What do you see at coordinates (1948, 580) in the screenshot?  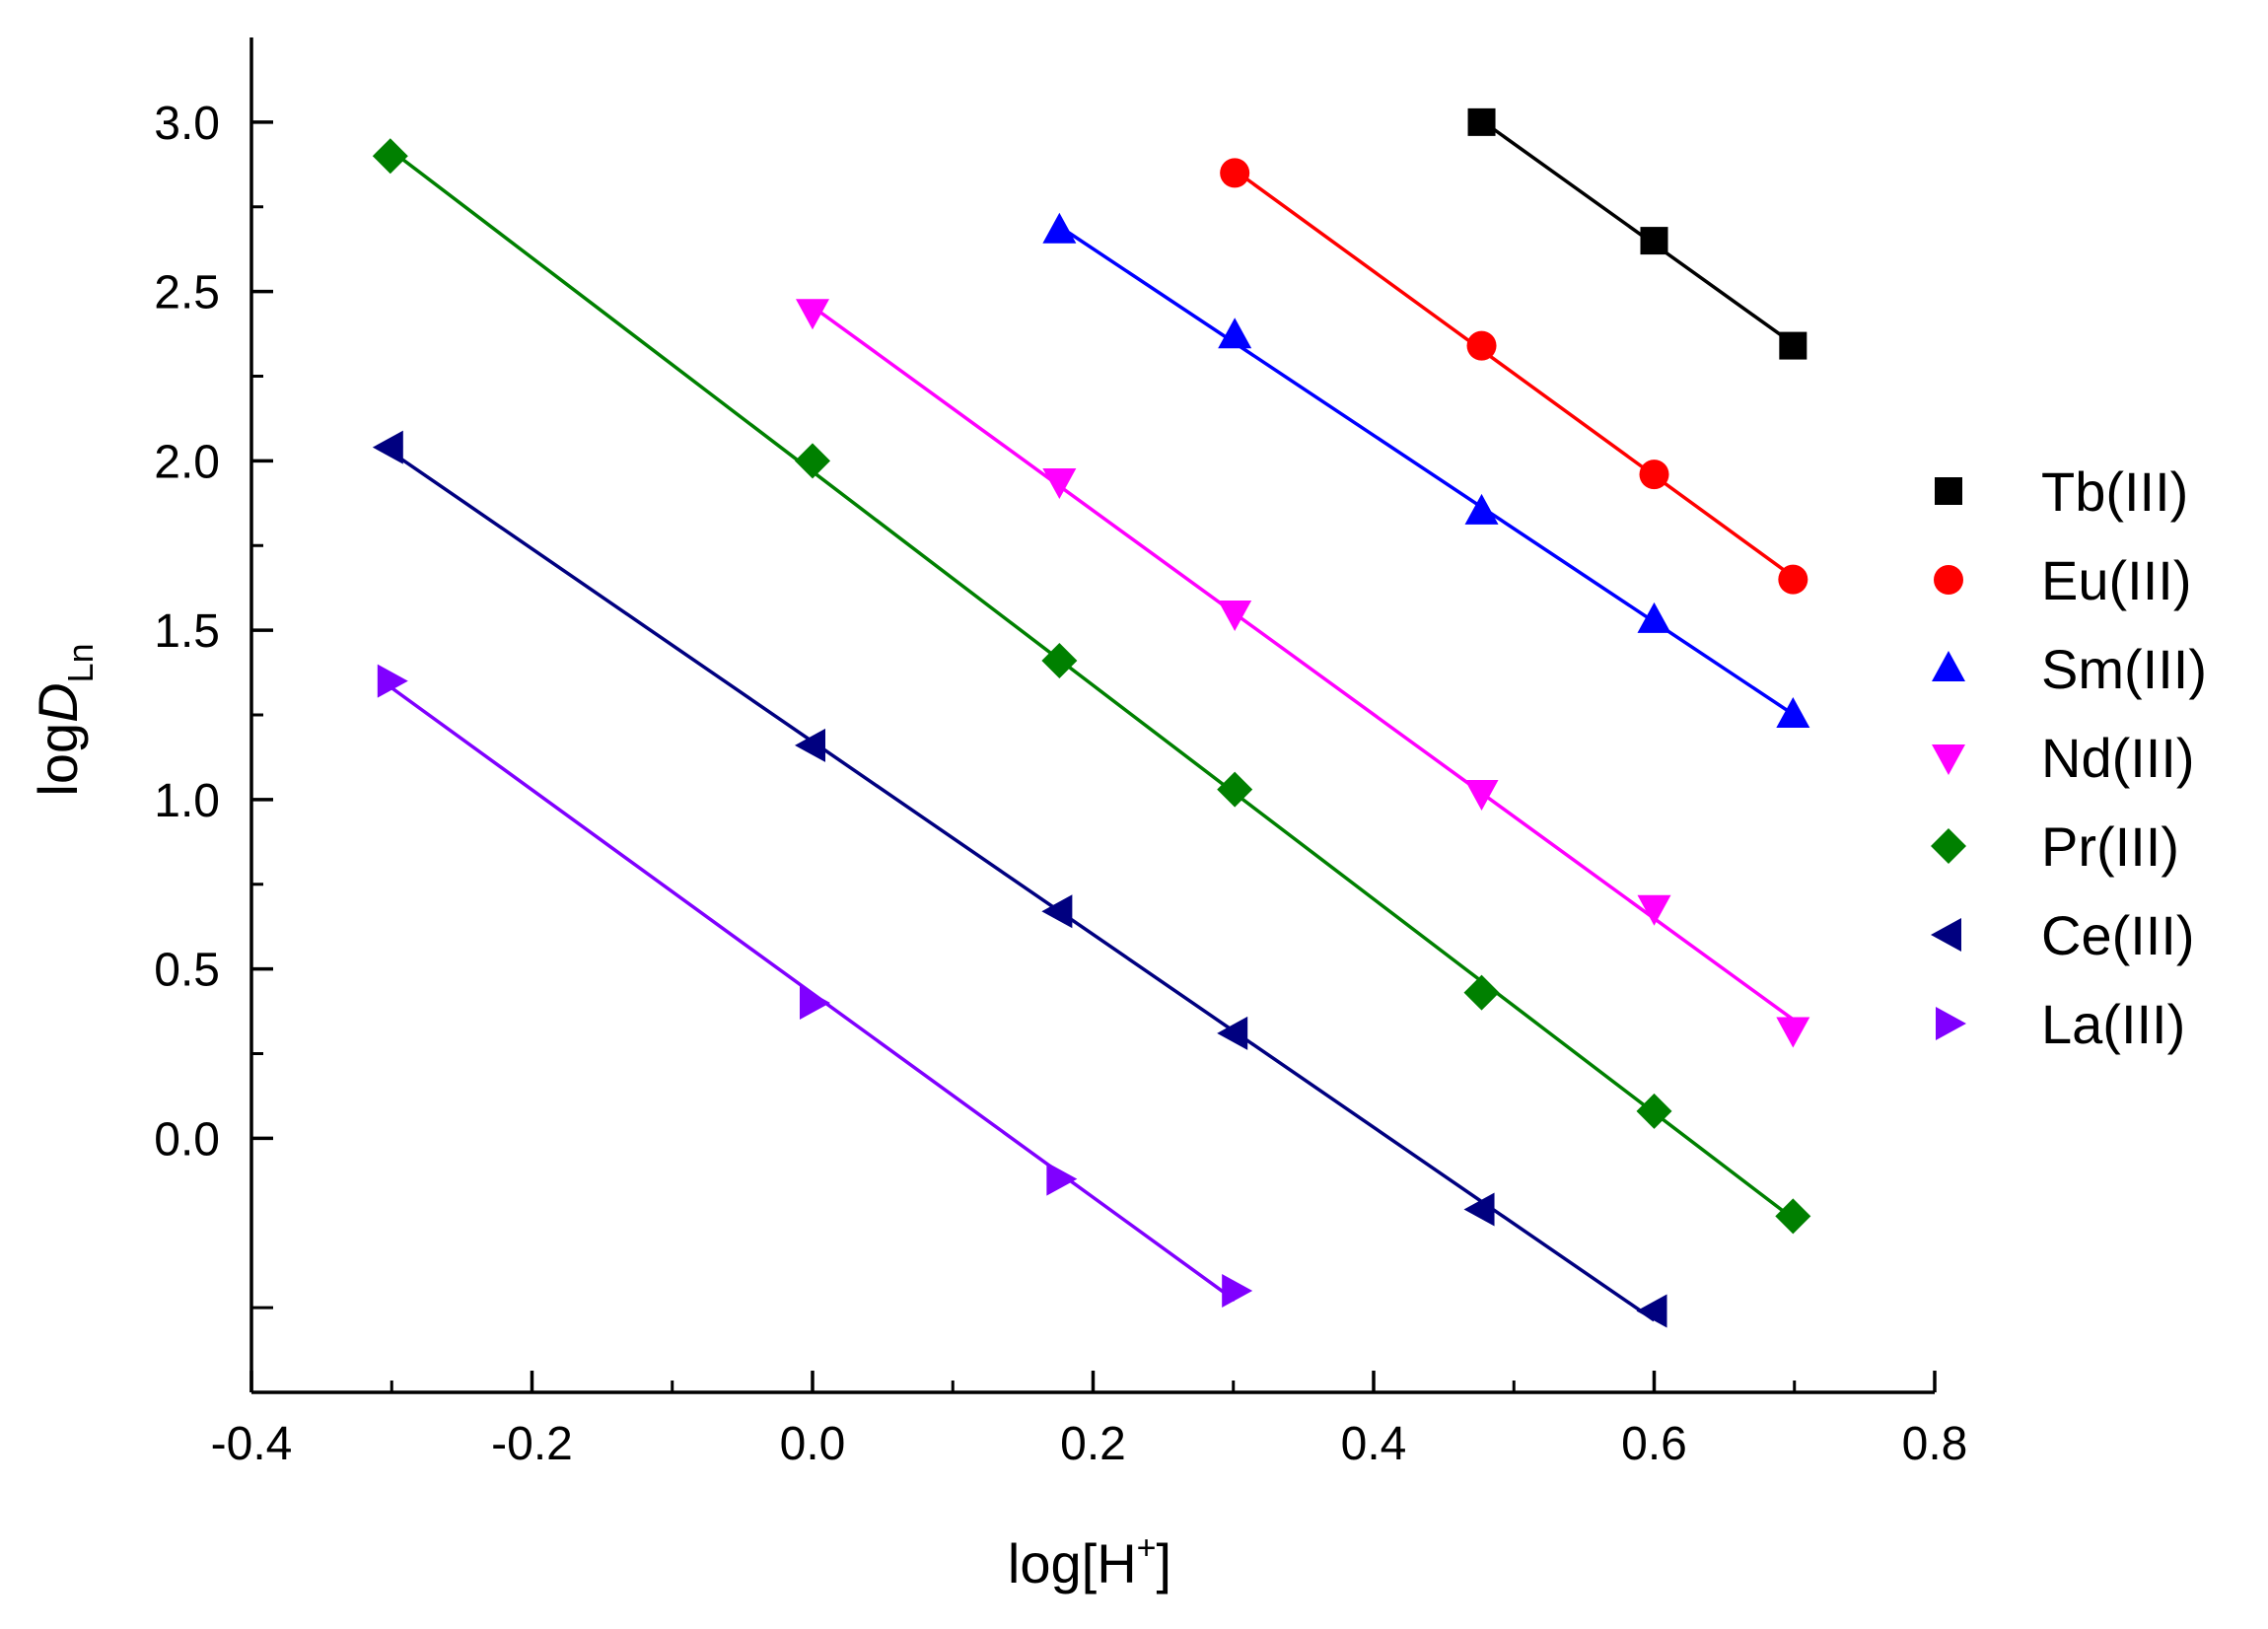 I see `legend-marker-eu-iii` at bounding box center [1948, 580].